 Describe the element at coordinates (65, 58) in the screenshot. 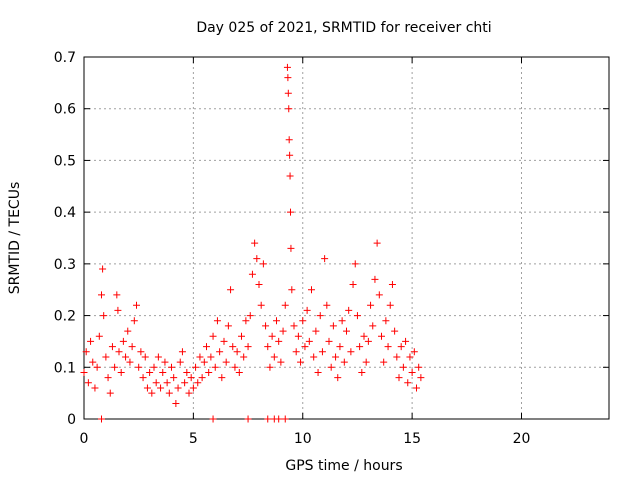

I see `y-tick-label: 0.7` at that location.